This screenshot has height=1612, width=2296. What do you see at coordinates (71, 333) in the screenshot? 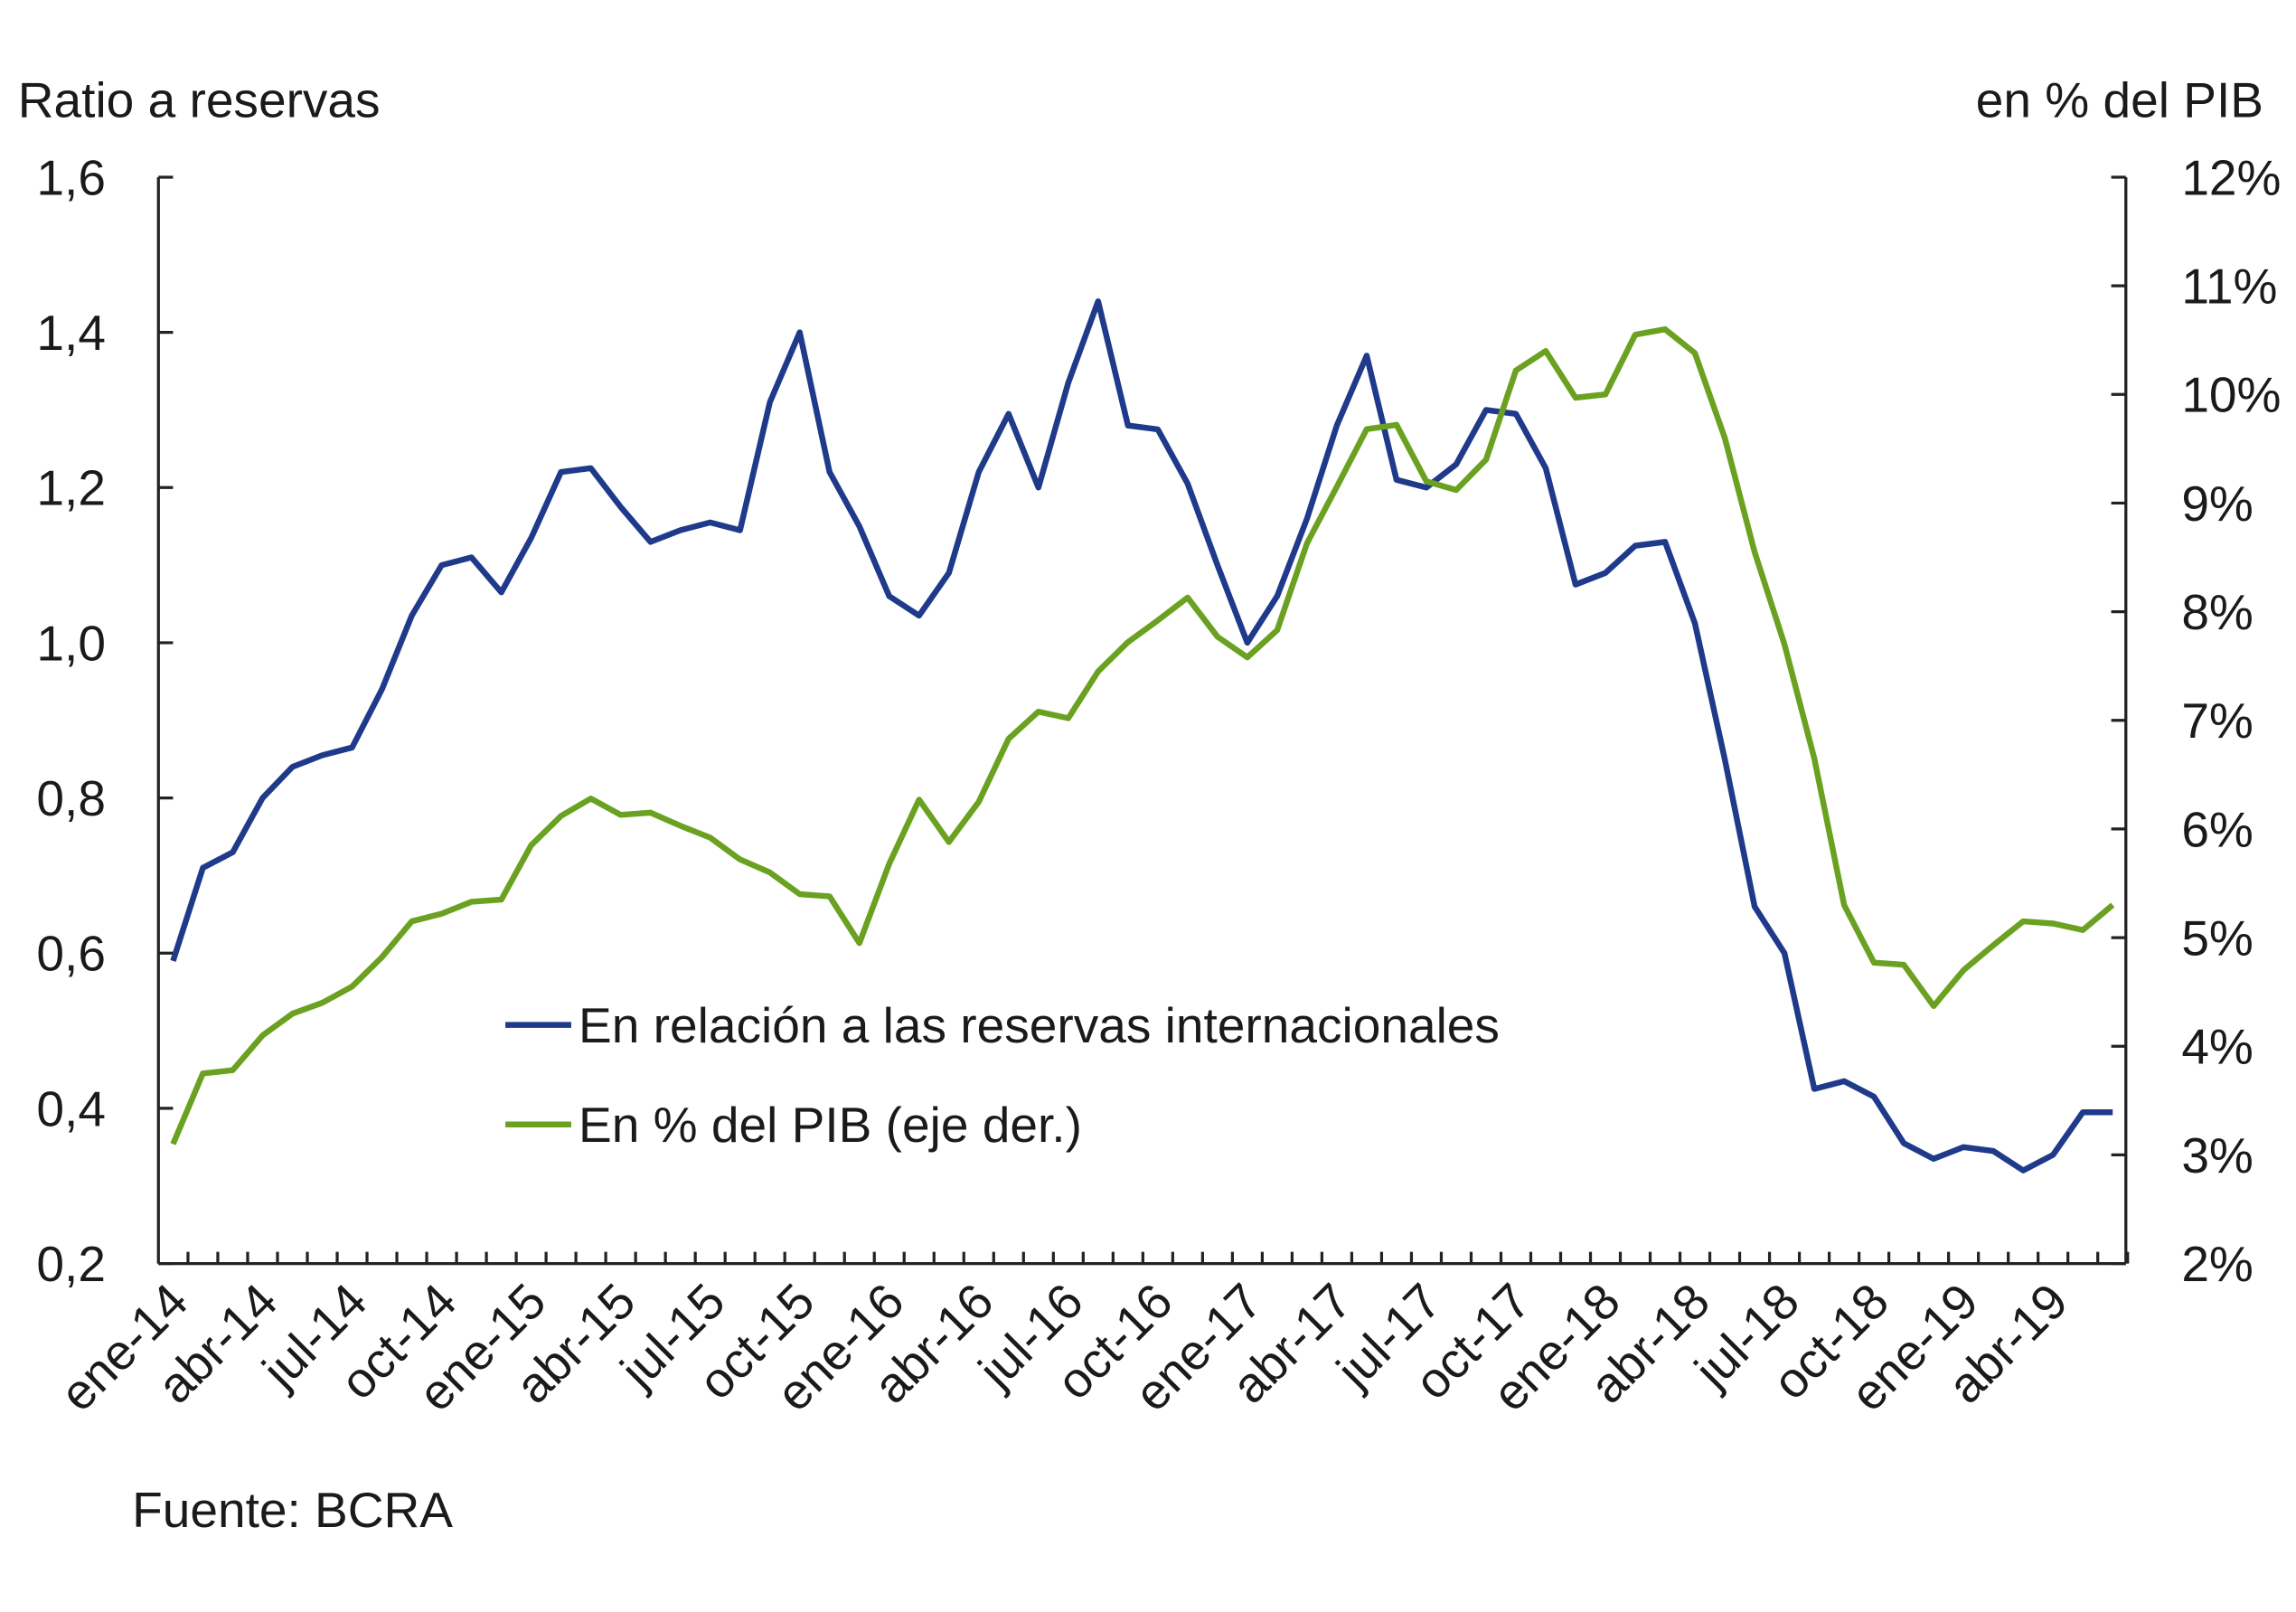
I see `y-tick-label: 1,4` at bounding box center [71, 333].